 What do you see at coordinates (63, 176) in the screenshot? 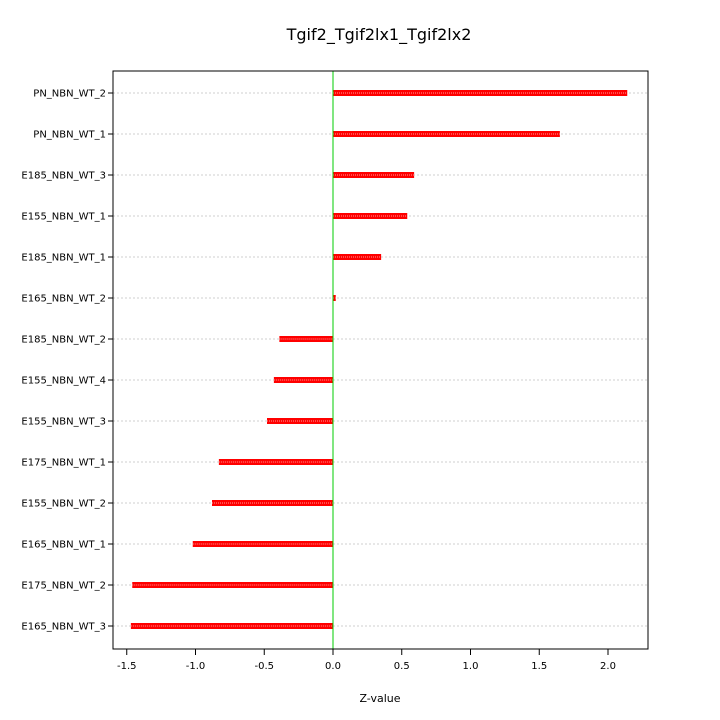
I see `y-tick-label: E185_NBN_WT_3` at bounding box center [63, 176].